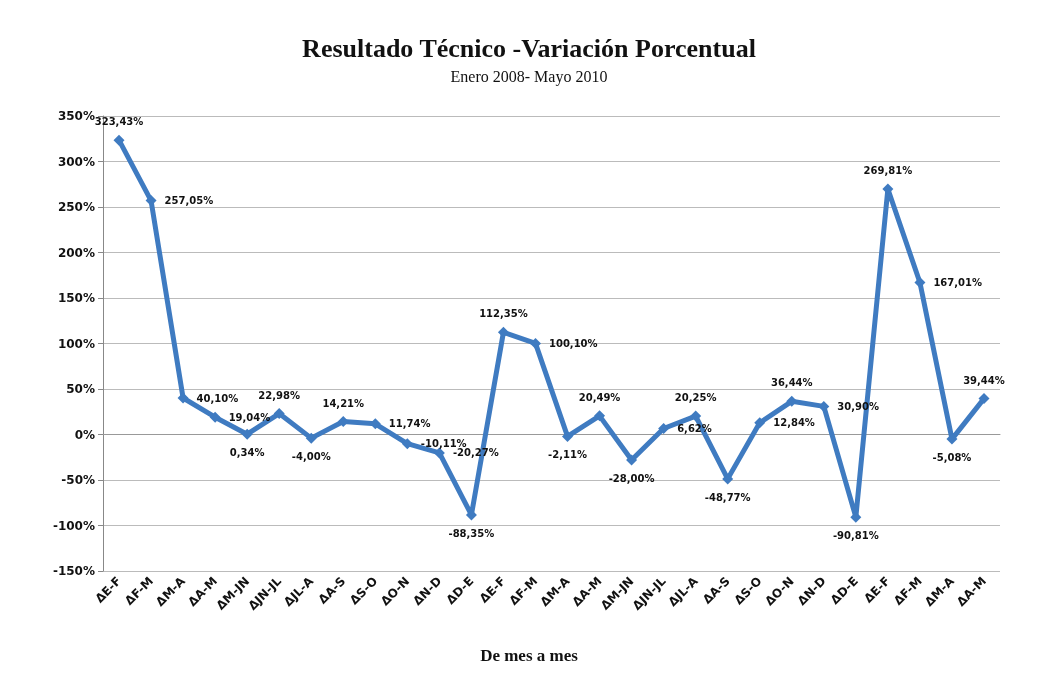 The width and height of the screenshot is (1058, 689). I want to click on data-label: 22,98%, so click(279, 395).